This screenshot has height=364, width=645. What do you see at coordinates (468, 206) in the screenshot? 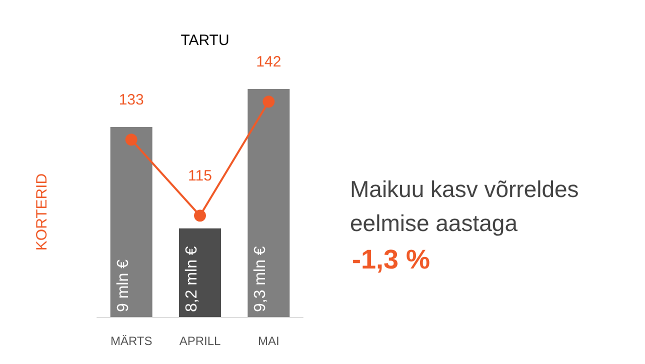
I see `text: Maikuu kasv võrreldes eelmise aastaga` at bounding box center [468, 206].